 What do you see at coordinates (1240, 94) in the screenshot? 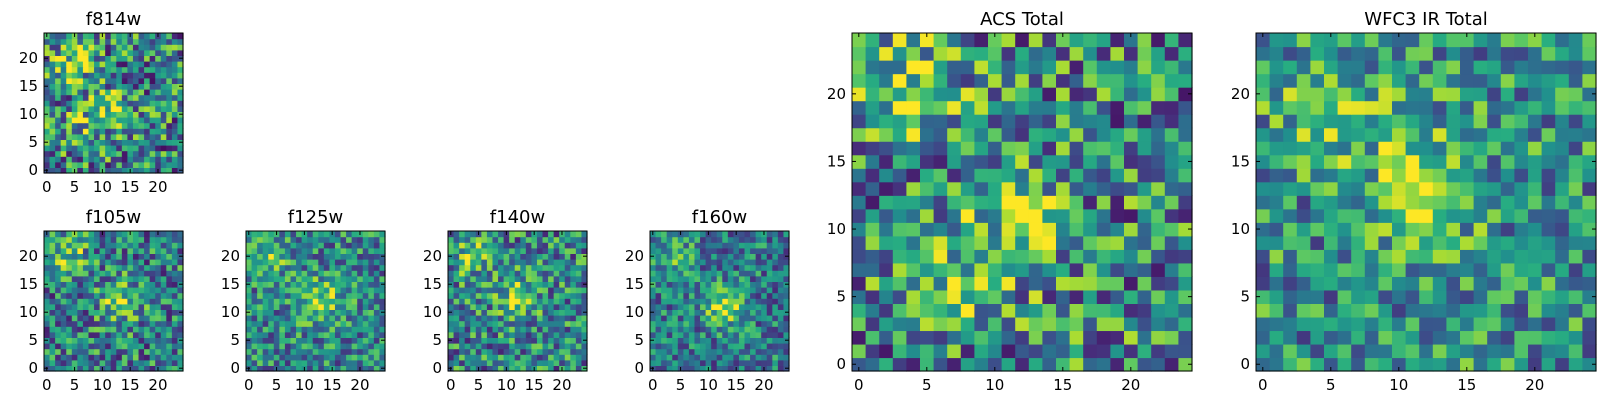
I see `y-tick-label: 20` at bounding box center [1240, 94].